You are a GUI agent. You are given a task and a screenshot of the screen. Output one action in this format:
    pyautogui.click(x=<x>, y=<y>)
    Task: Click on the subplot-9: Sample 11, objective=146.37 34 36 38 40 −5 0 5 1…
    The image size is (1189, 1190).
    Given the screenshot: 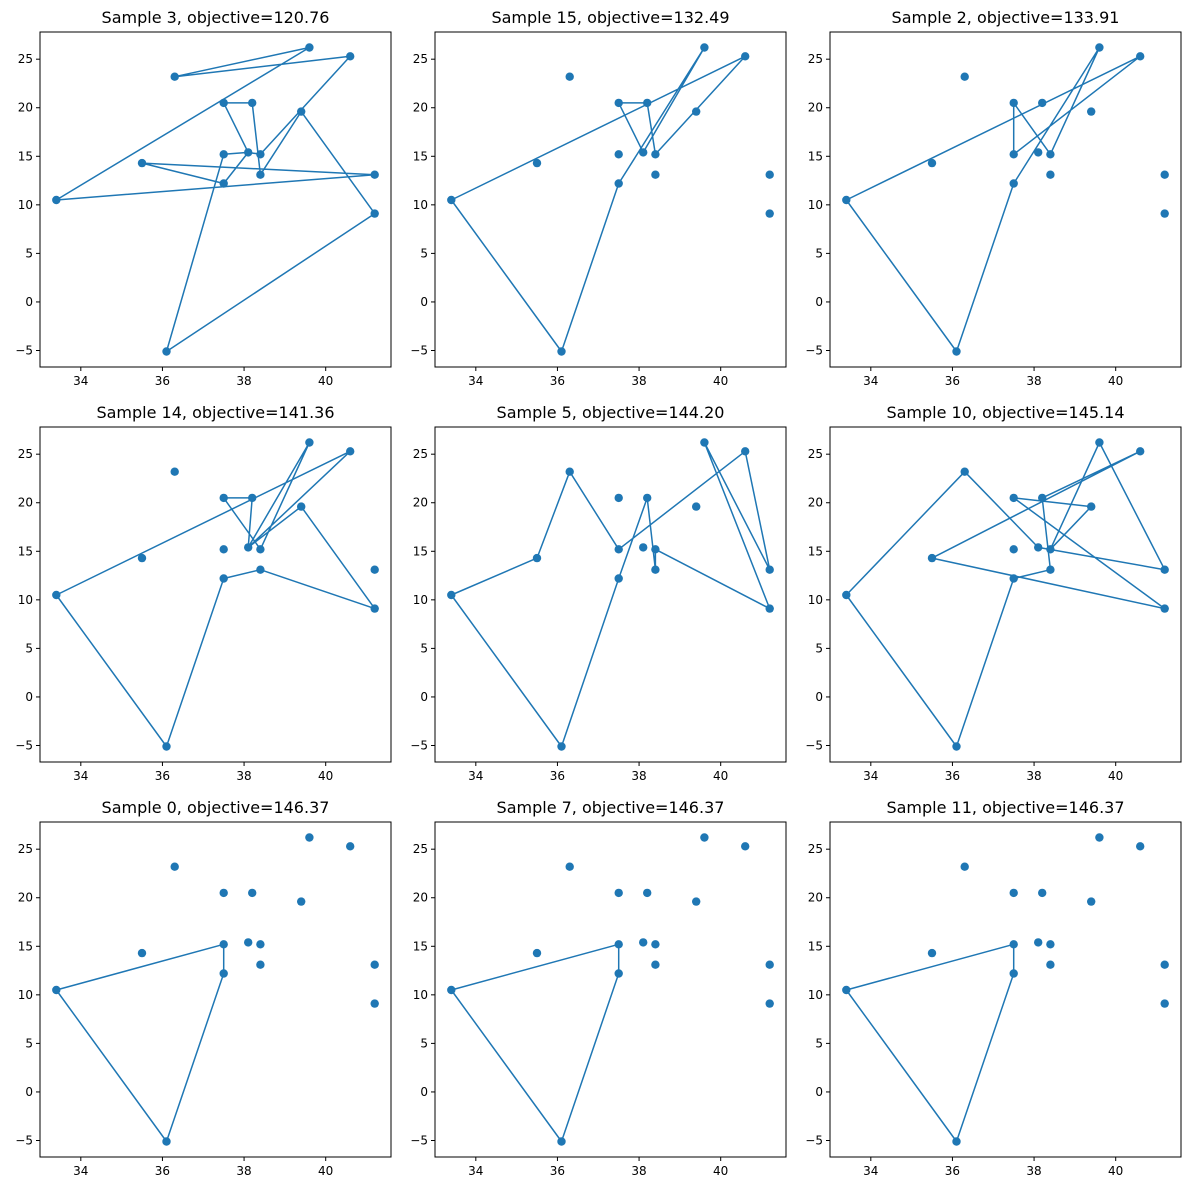 What is the action you would take?
    pyautogui.click(x=993, y=988)
    